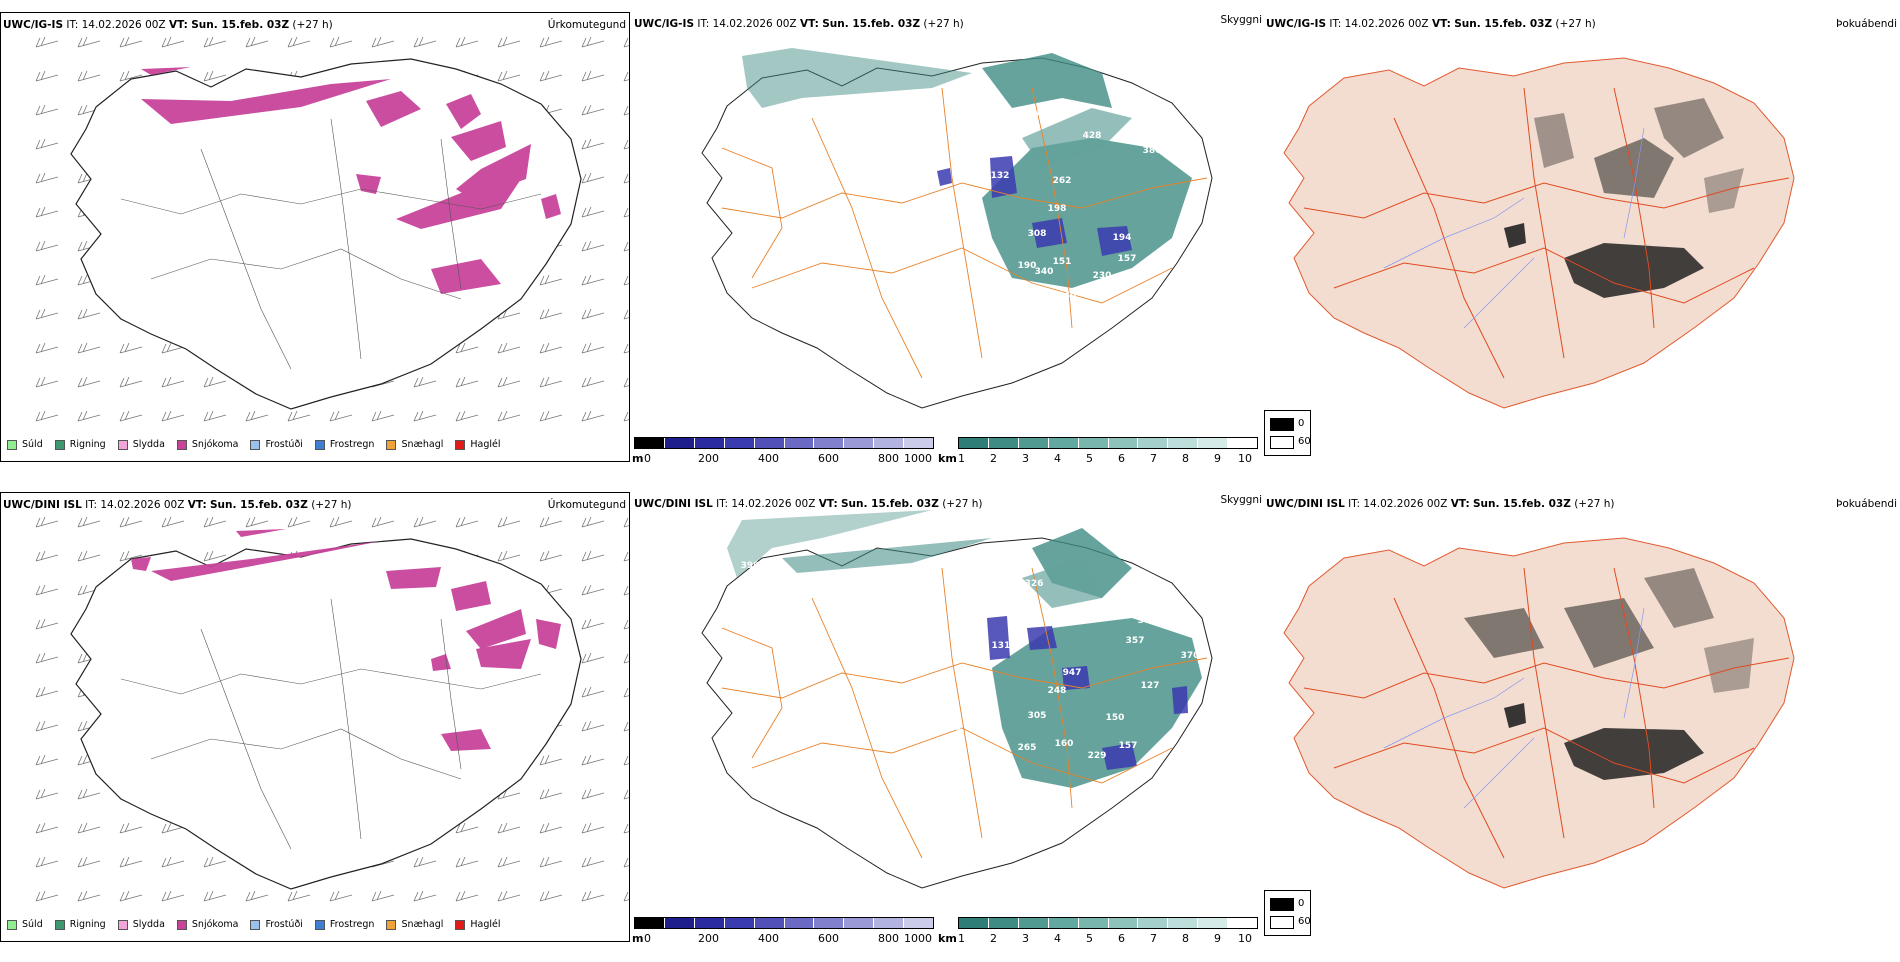 Image resolution: width=1900 pixels, height=962 pixels. I want to click on vis-label: 305, so click(1037, 716).